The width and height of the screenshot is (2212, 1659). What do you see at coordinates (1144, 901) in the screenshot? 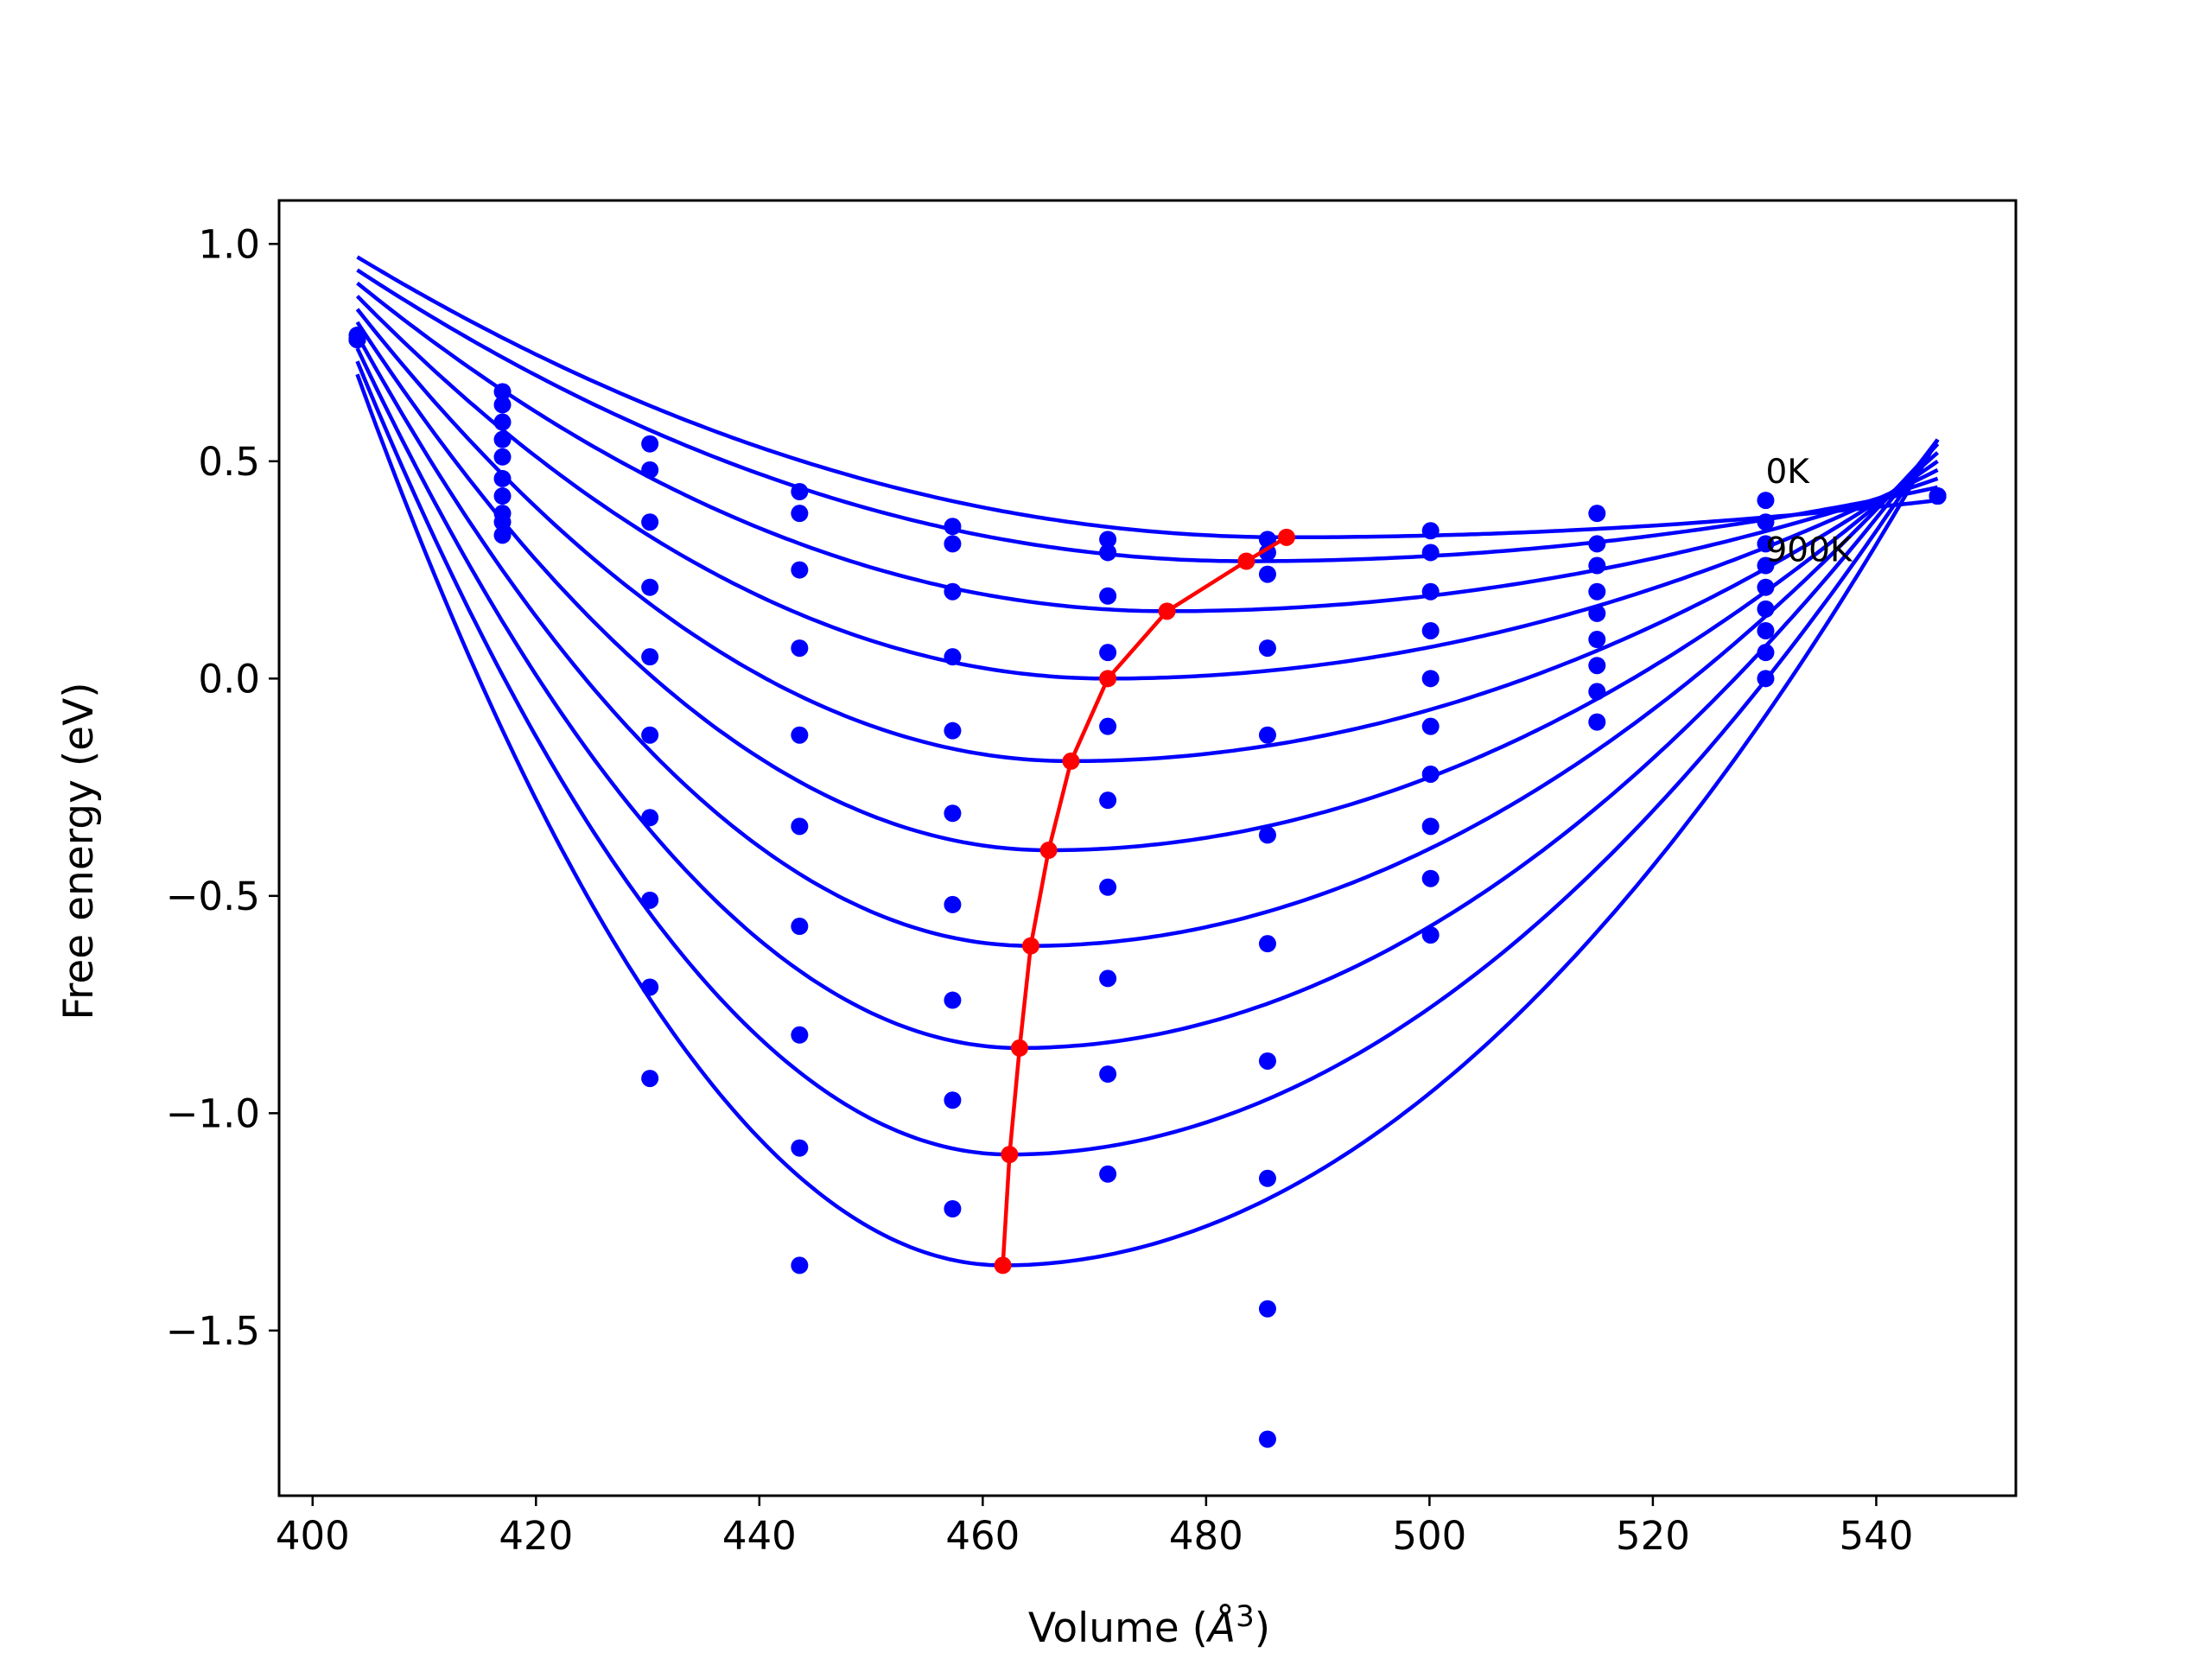
I see `minimum-line-path` at bounding box center [1144, 901].